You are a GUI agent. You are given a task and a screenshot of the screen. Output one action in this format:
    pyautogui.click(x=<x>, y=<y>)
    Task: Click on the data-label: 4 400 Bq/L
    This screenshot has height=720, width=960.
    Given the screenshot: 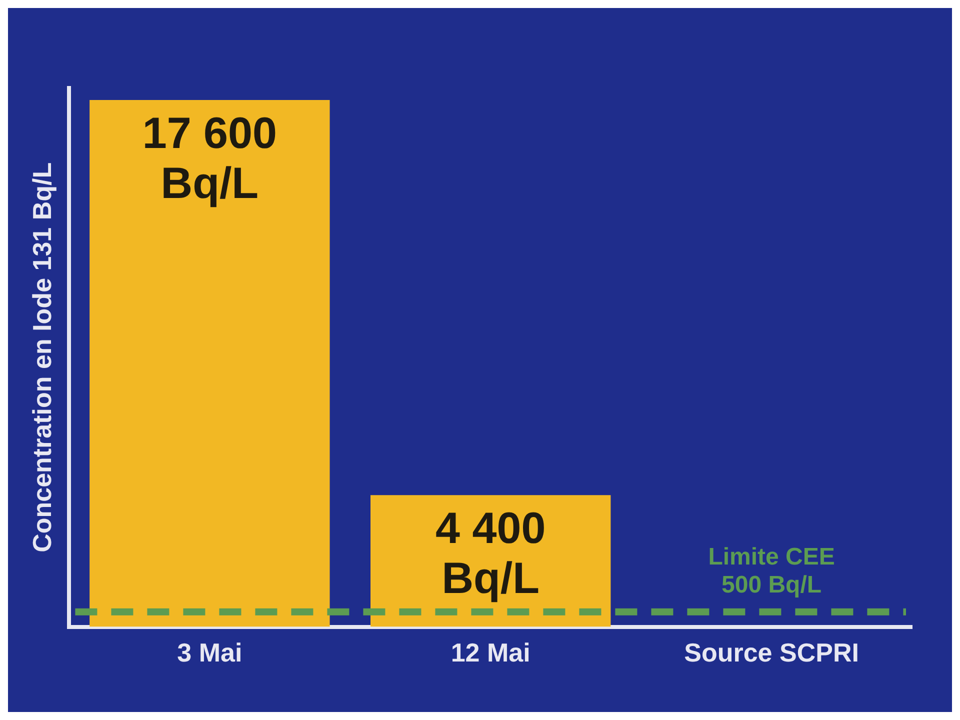 What is the action you would take?
    pyautogui.click(x=491, y=554)
    